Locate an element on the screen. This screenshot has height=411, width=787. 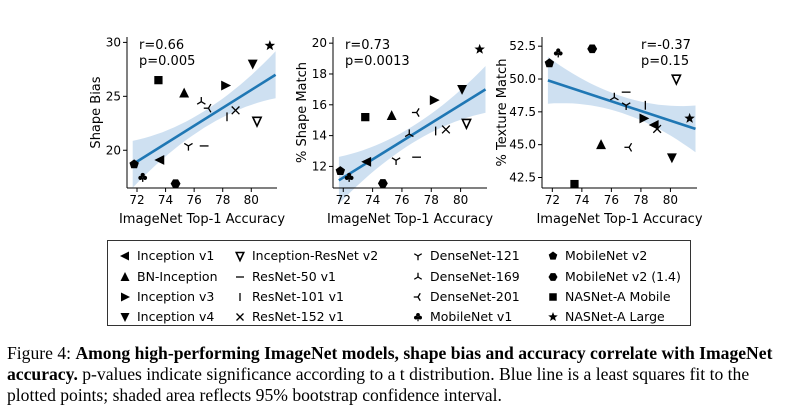
legend-label: Inception v4 is located at coordinates (176, 316).